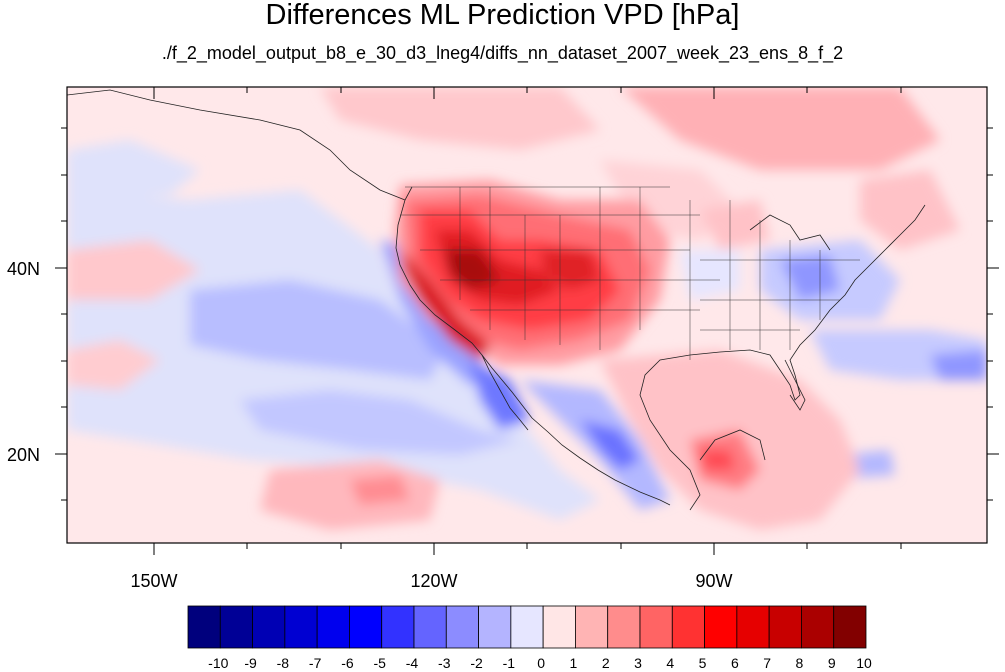  Describe the element at coordinates (347, 663) in the screenshot. I see `colorbar-tick-label: -6` at that location.